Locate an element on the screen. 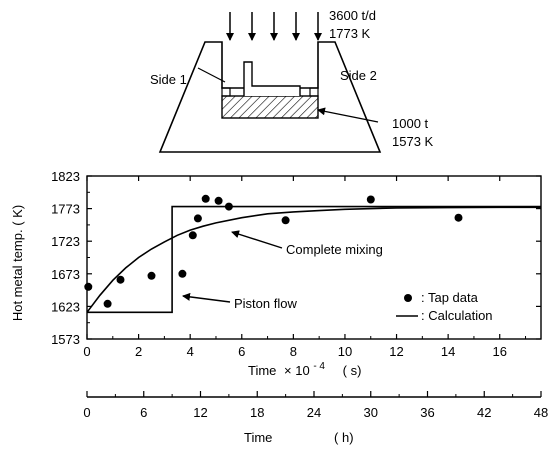 The width and height of the screenshot is (558, 452). complete-mixing-label: Complete mixing is located at coordinates (334, 249).